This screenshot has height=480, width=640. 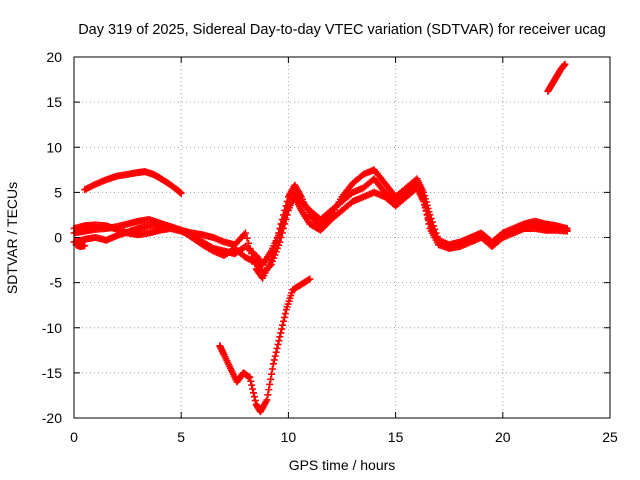 I want to click on series-track-deep-dip, so click(x=265, y=345).